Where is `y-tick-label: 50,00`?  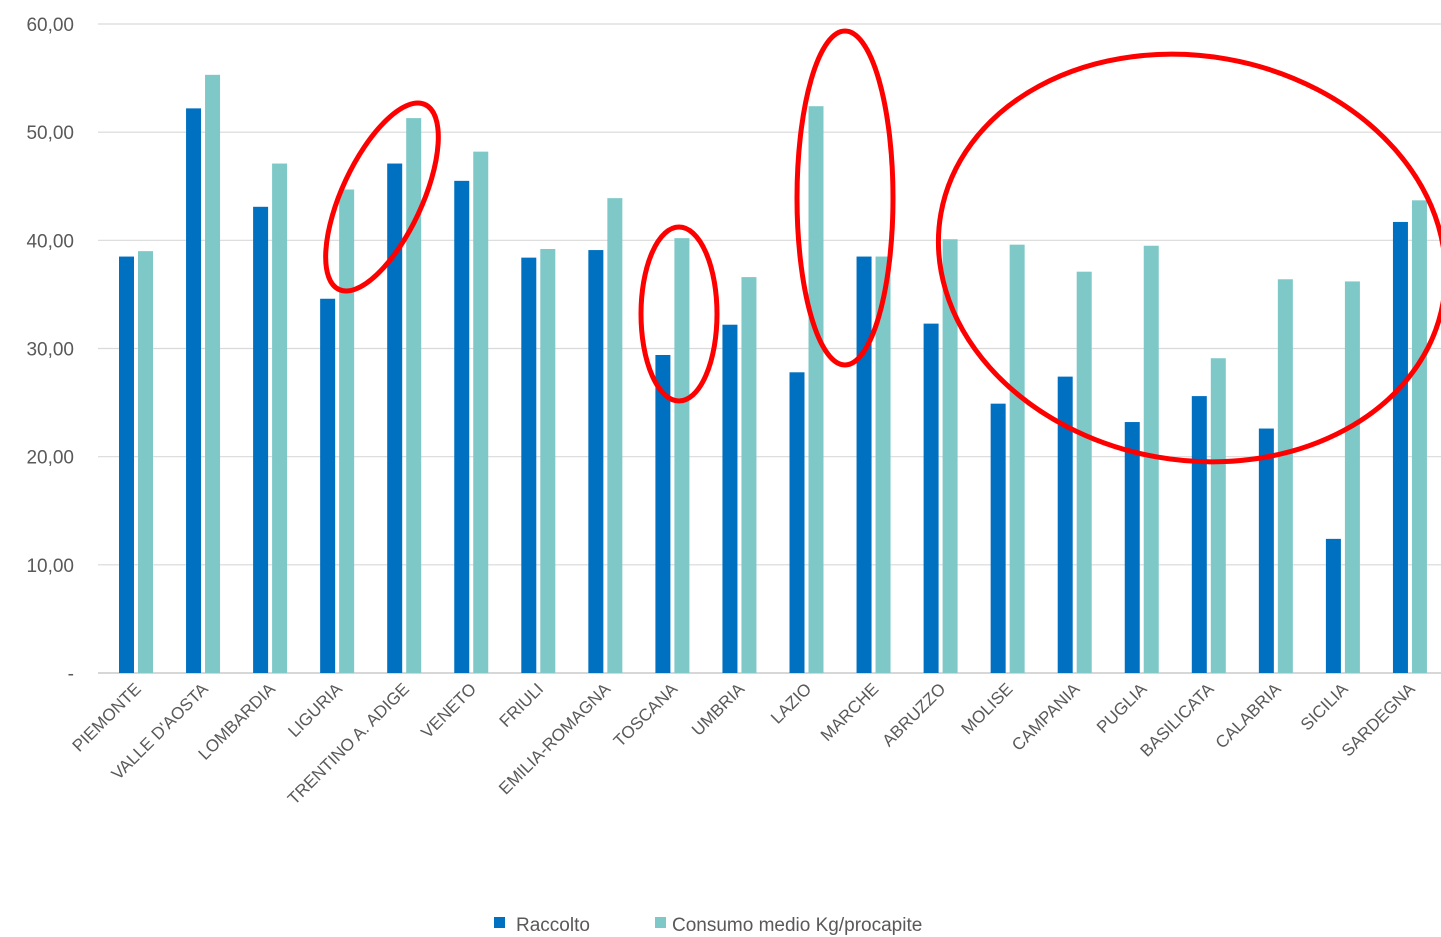 y-tick-label: 50,00 is located at coordinates (50, 133).